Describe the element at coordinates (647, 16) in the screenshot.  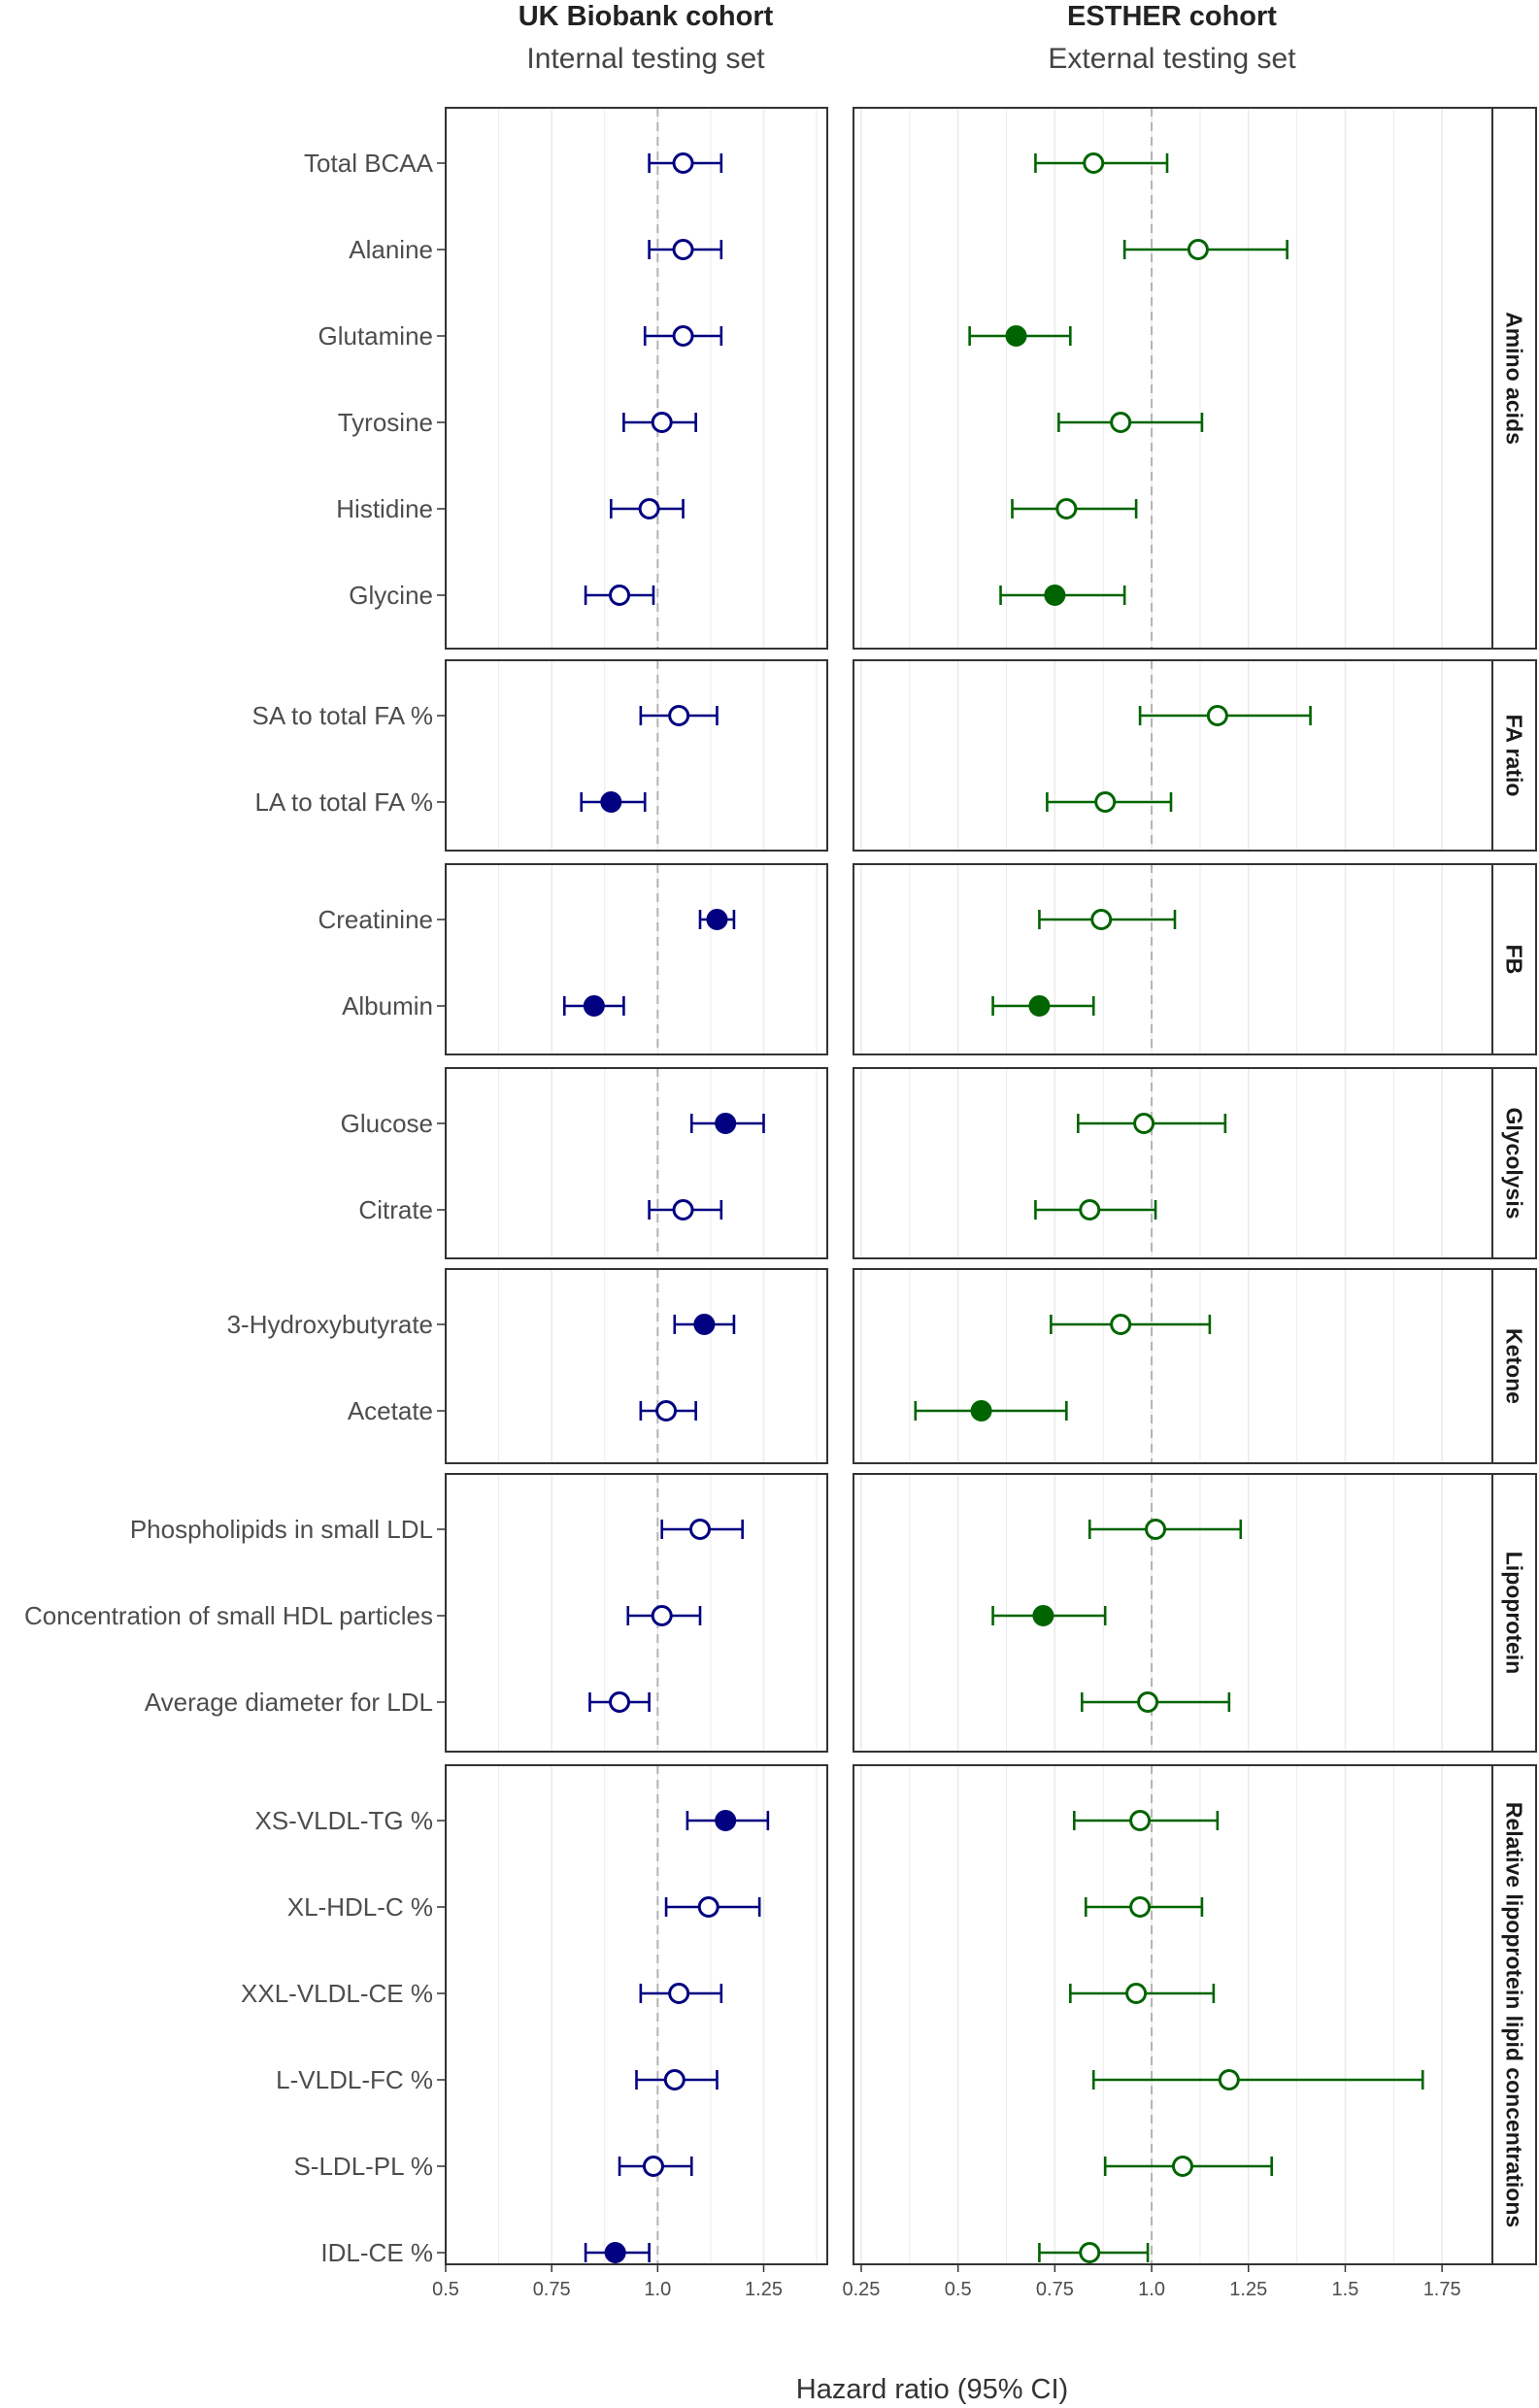
I see `ukb-panel-title: UK Biobank cohort` at that location.